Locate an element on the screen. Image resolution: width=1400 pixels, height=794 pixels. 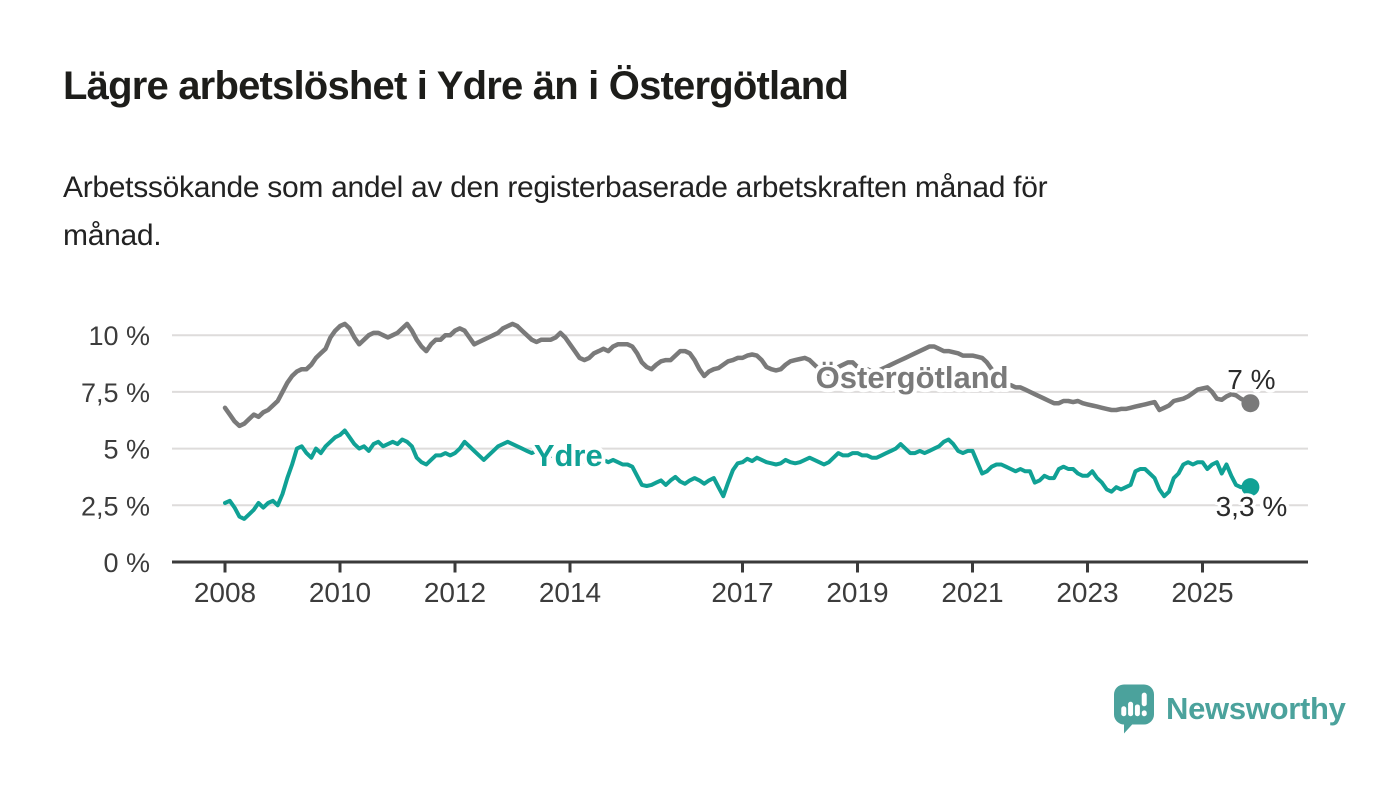
y-tick-label: 7,5 % is located at coordinates (115, 393).